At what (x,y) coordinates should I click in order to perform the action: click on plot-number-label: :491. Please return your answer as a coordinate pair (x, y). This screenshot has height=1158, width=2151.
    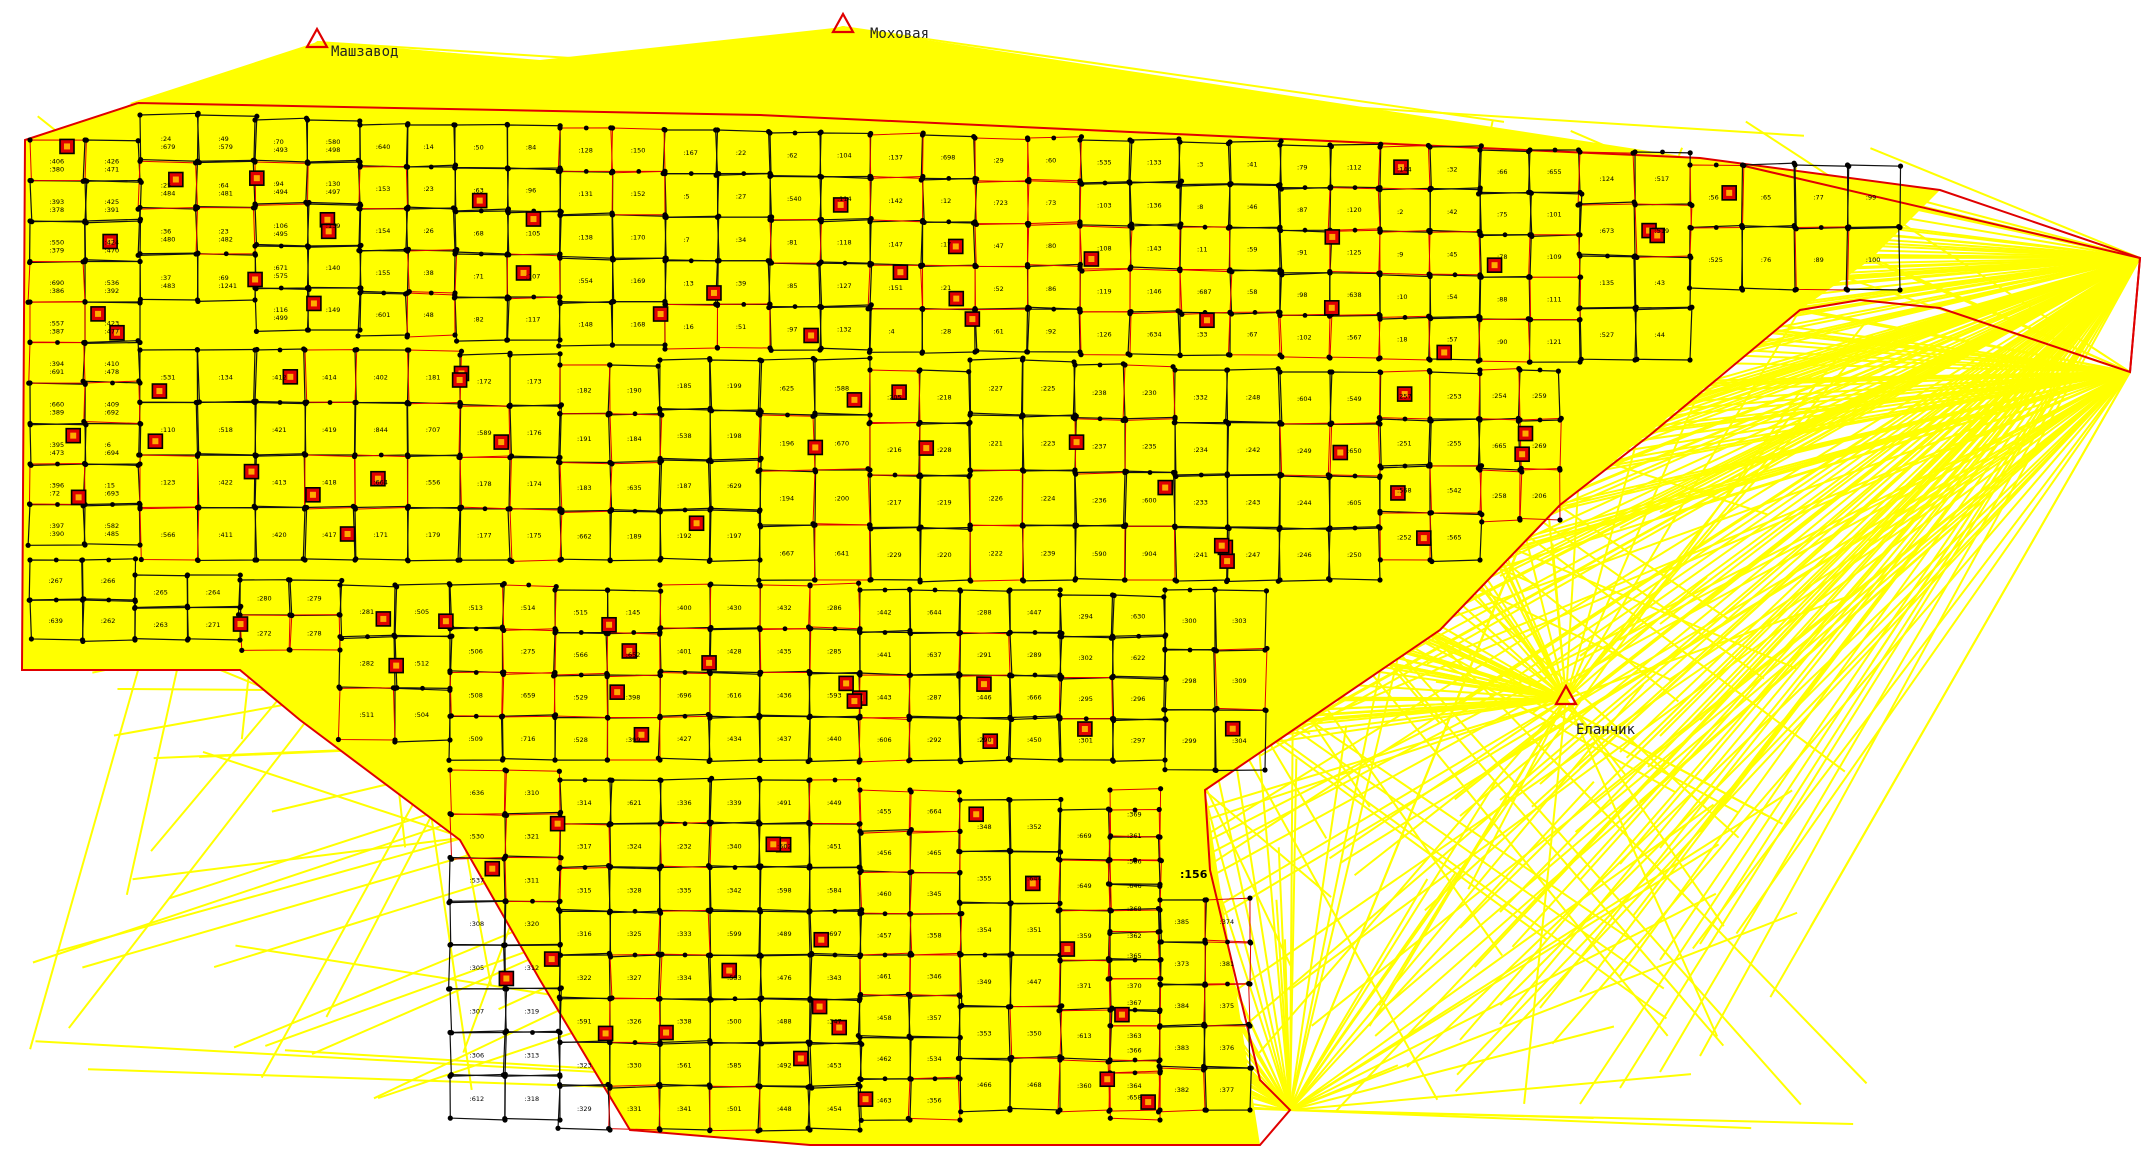
    Looking at the image, I should click on (784, 803).